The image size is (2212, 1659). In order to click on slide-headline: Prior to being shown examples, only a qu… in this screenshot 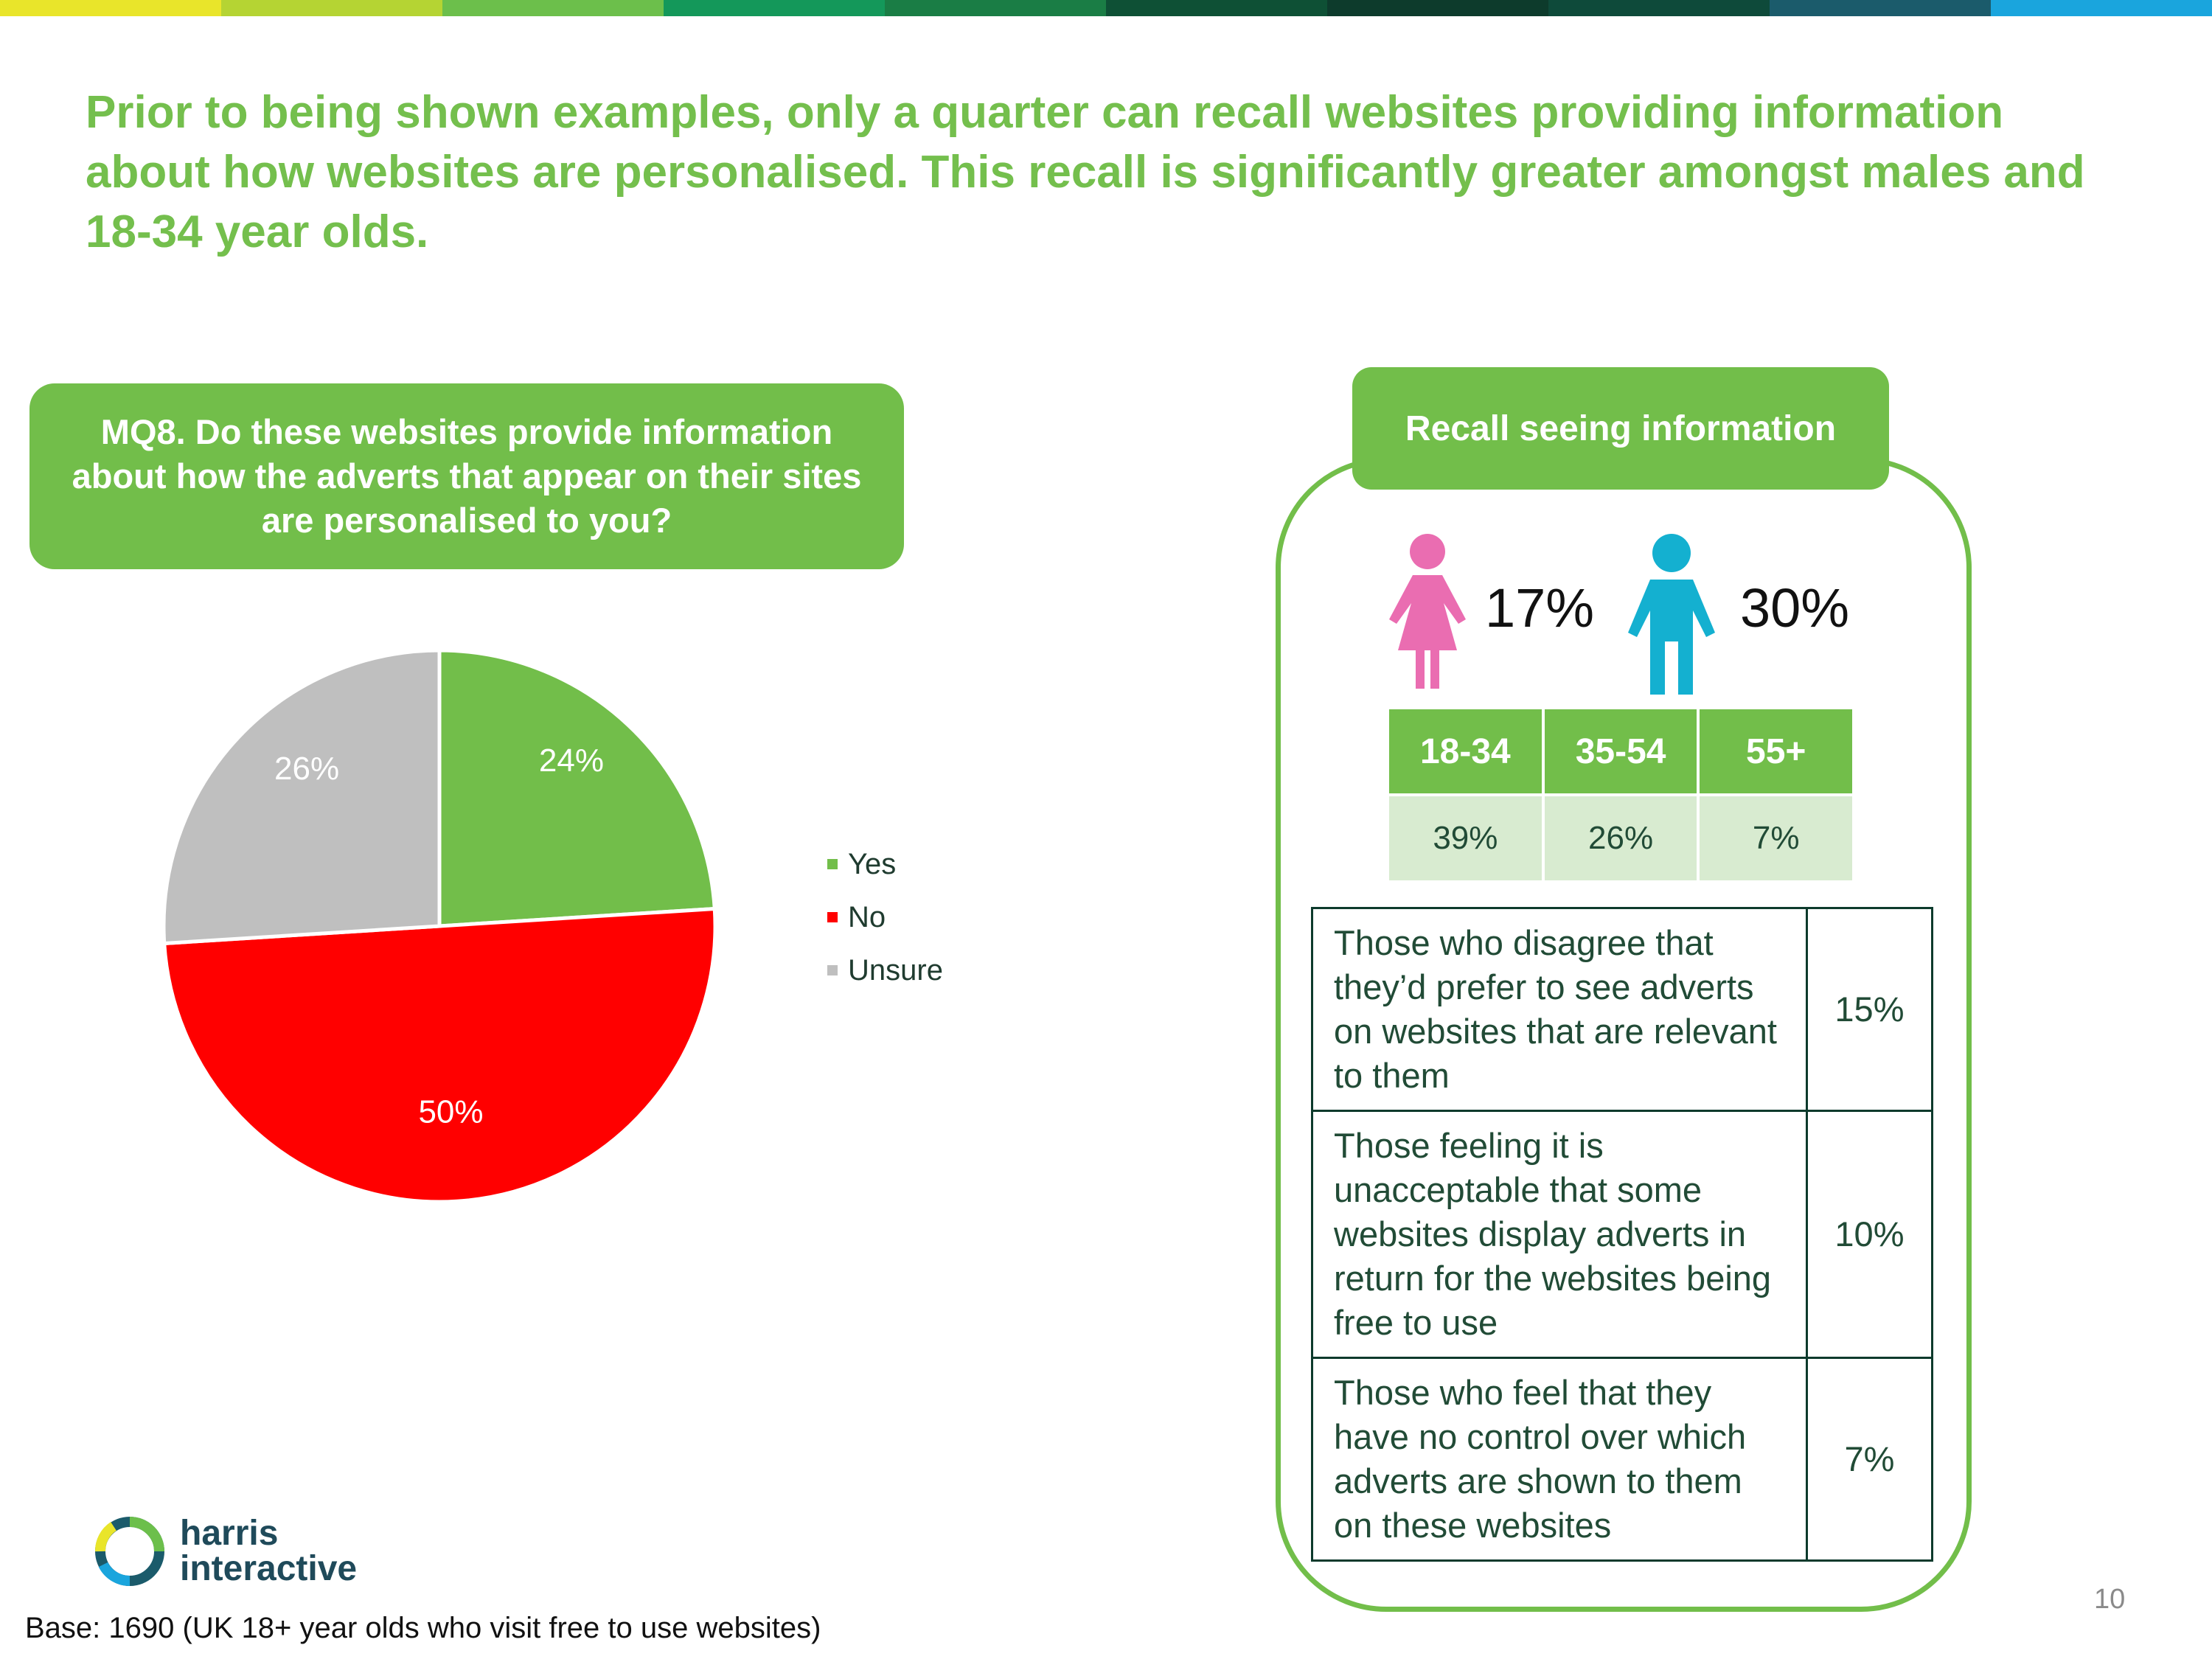, I will do `click(1085, 172)`.